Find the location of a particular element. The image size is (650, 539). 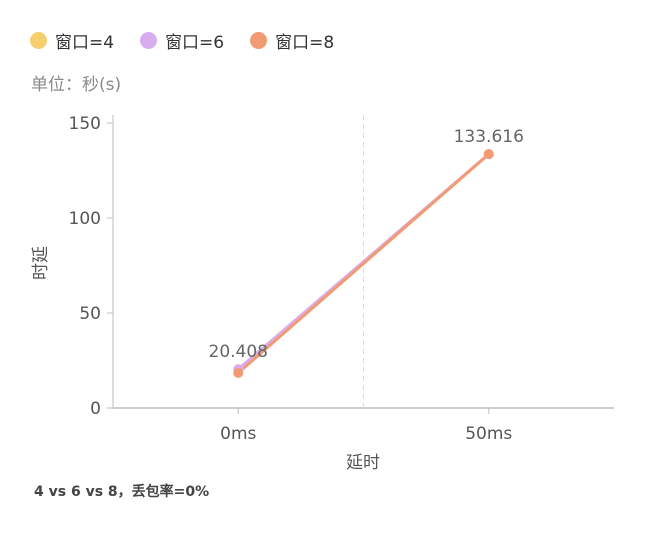

x-tick-label-0: 0ms is located at coordinates (238, 434).